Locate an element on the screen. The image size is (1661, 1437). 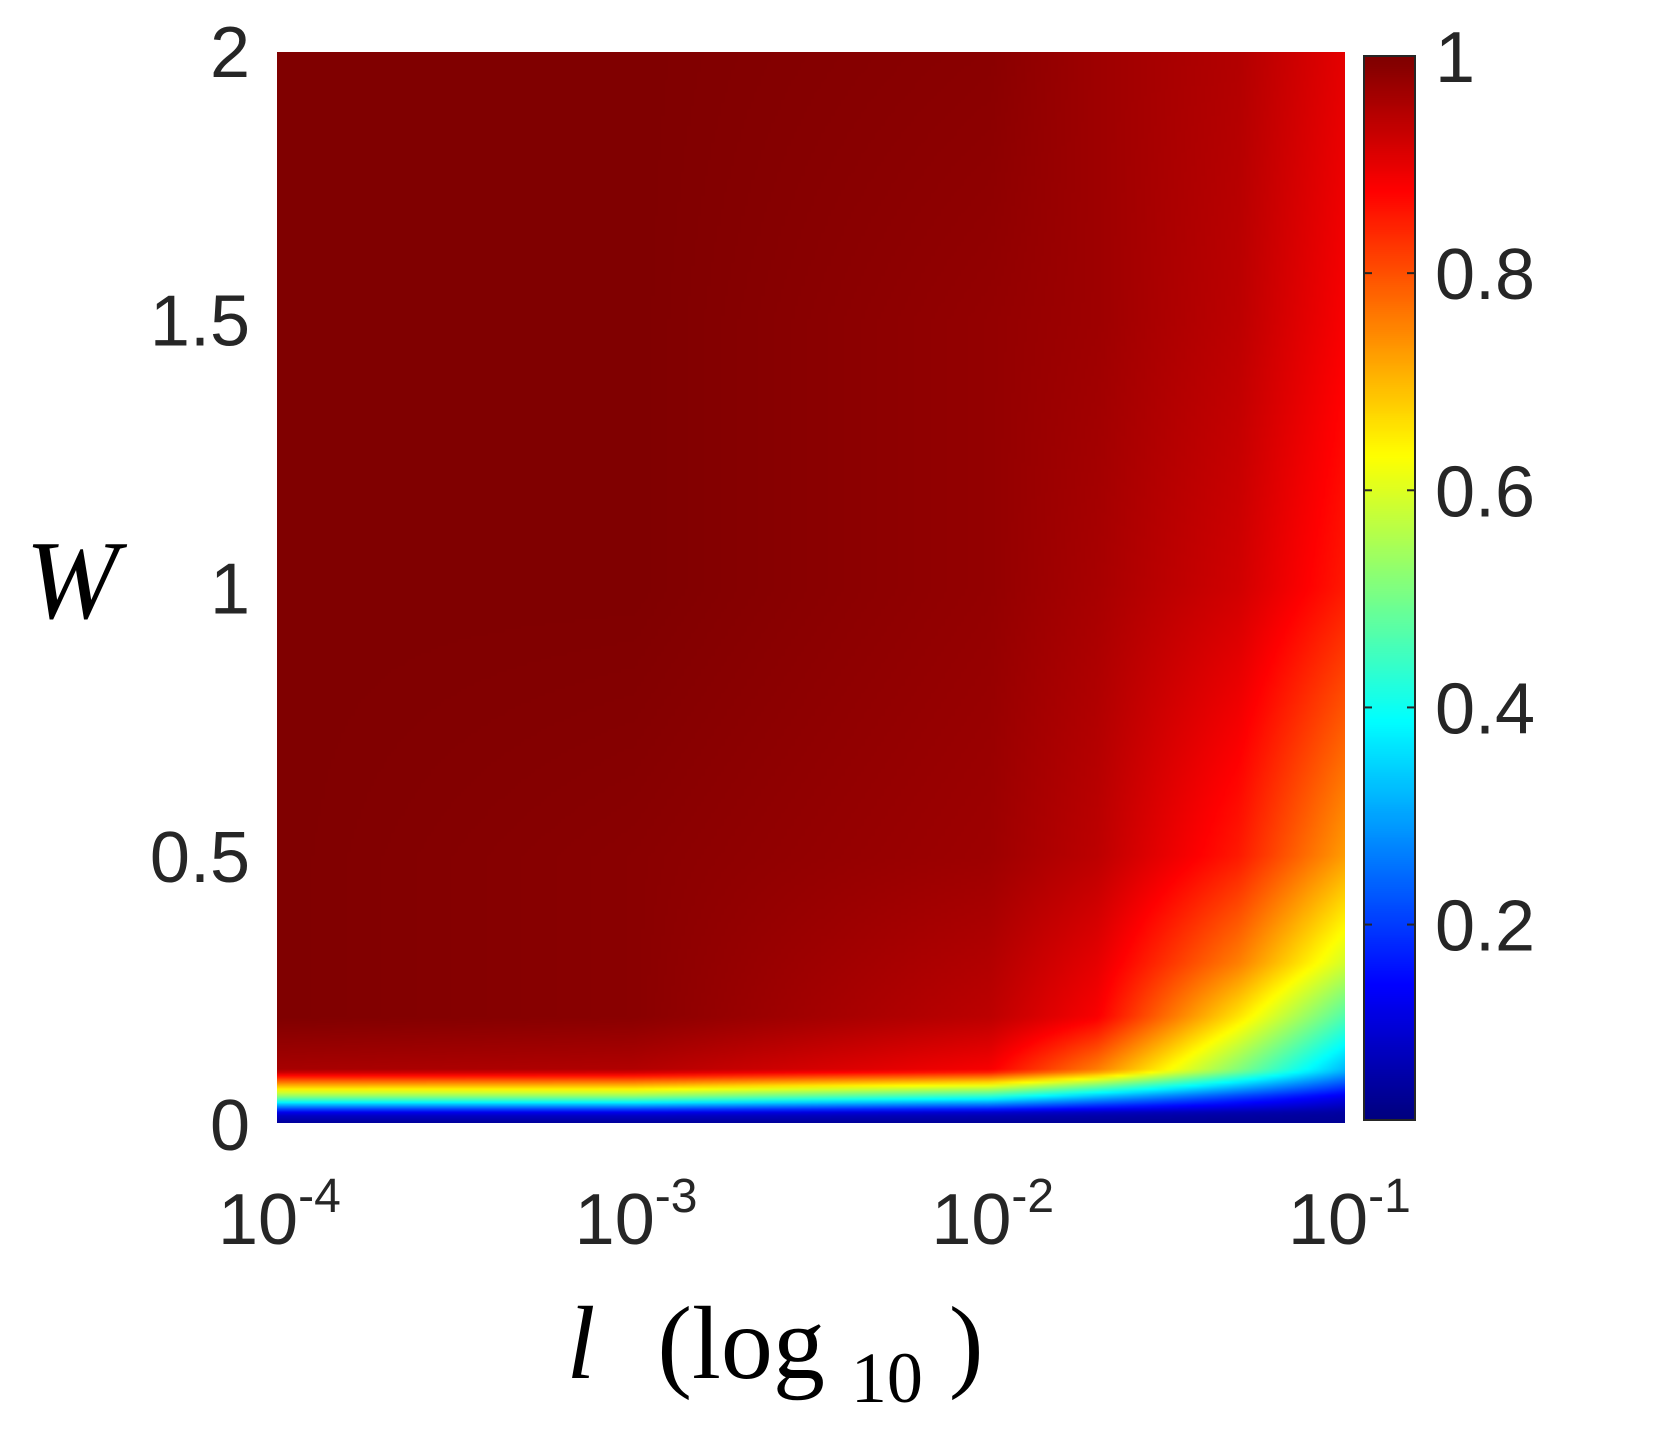
x-tick-exponent: -1 is located at coordinates (1389, 1196).